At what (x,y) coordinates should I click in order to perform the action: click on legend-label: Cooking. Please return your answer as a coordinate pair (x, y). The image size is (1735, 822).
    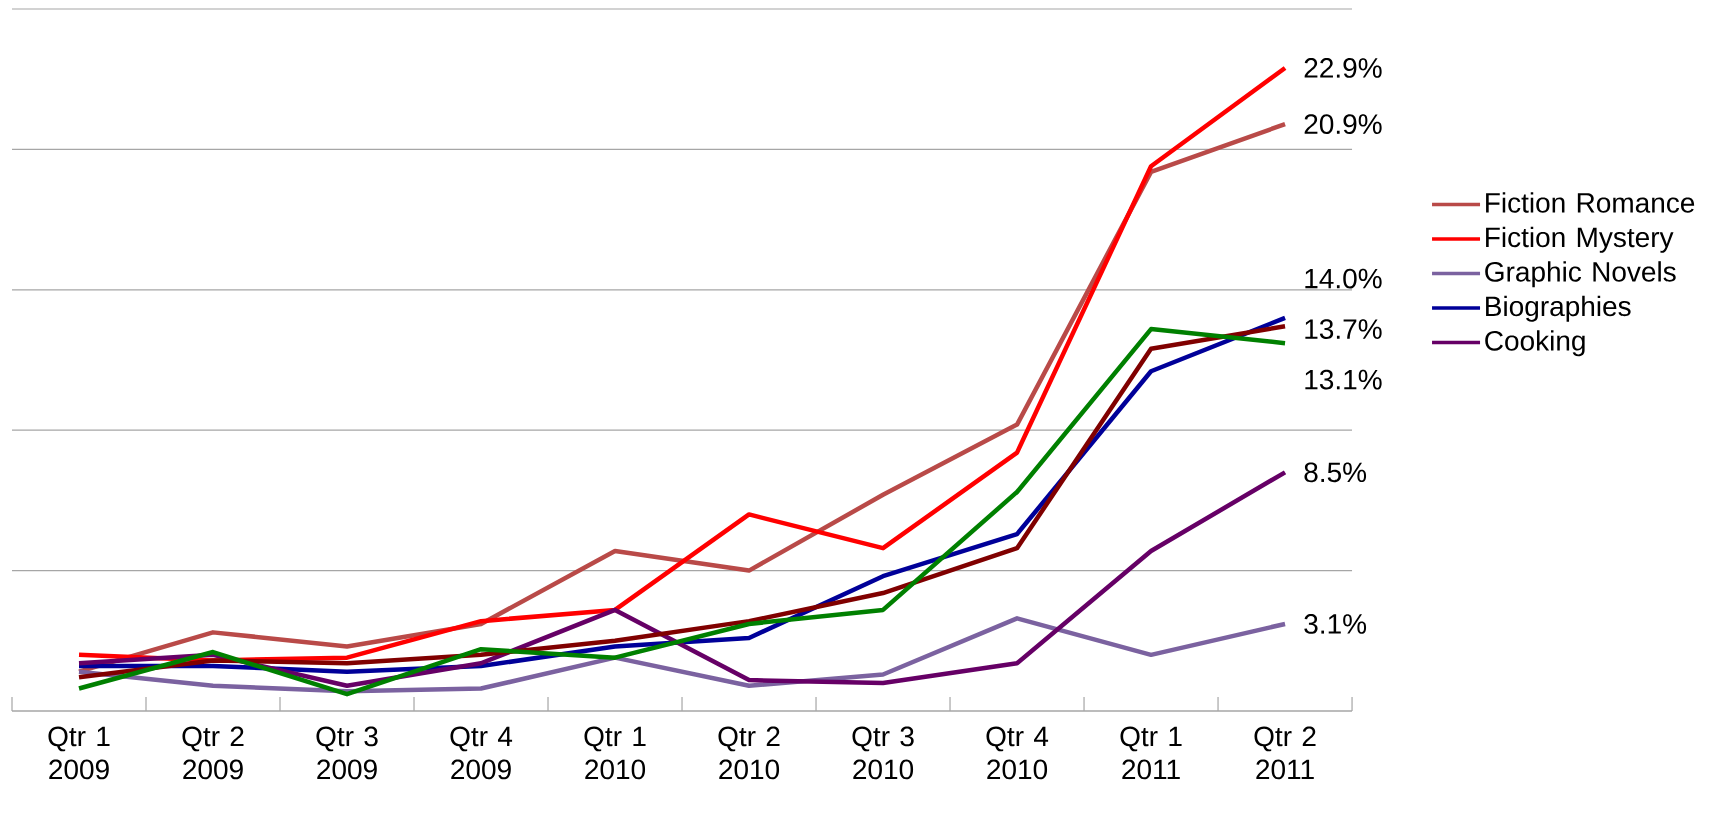
    Looking at the image, I should click on (1535, 343).